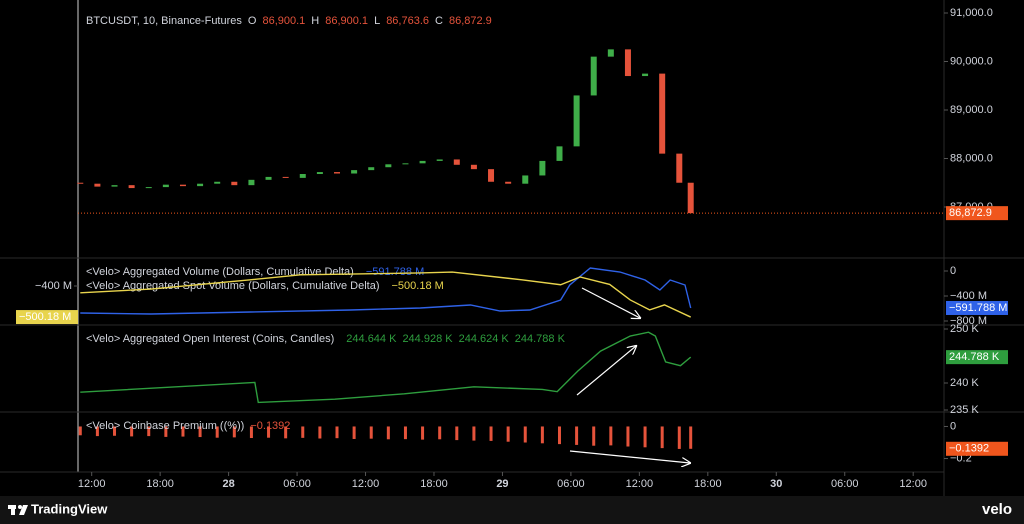 The width and height of the screenshot is (1024, 524). I want to click on y-tick-label: 250 K, so click(964, 329).